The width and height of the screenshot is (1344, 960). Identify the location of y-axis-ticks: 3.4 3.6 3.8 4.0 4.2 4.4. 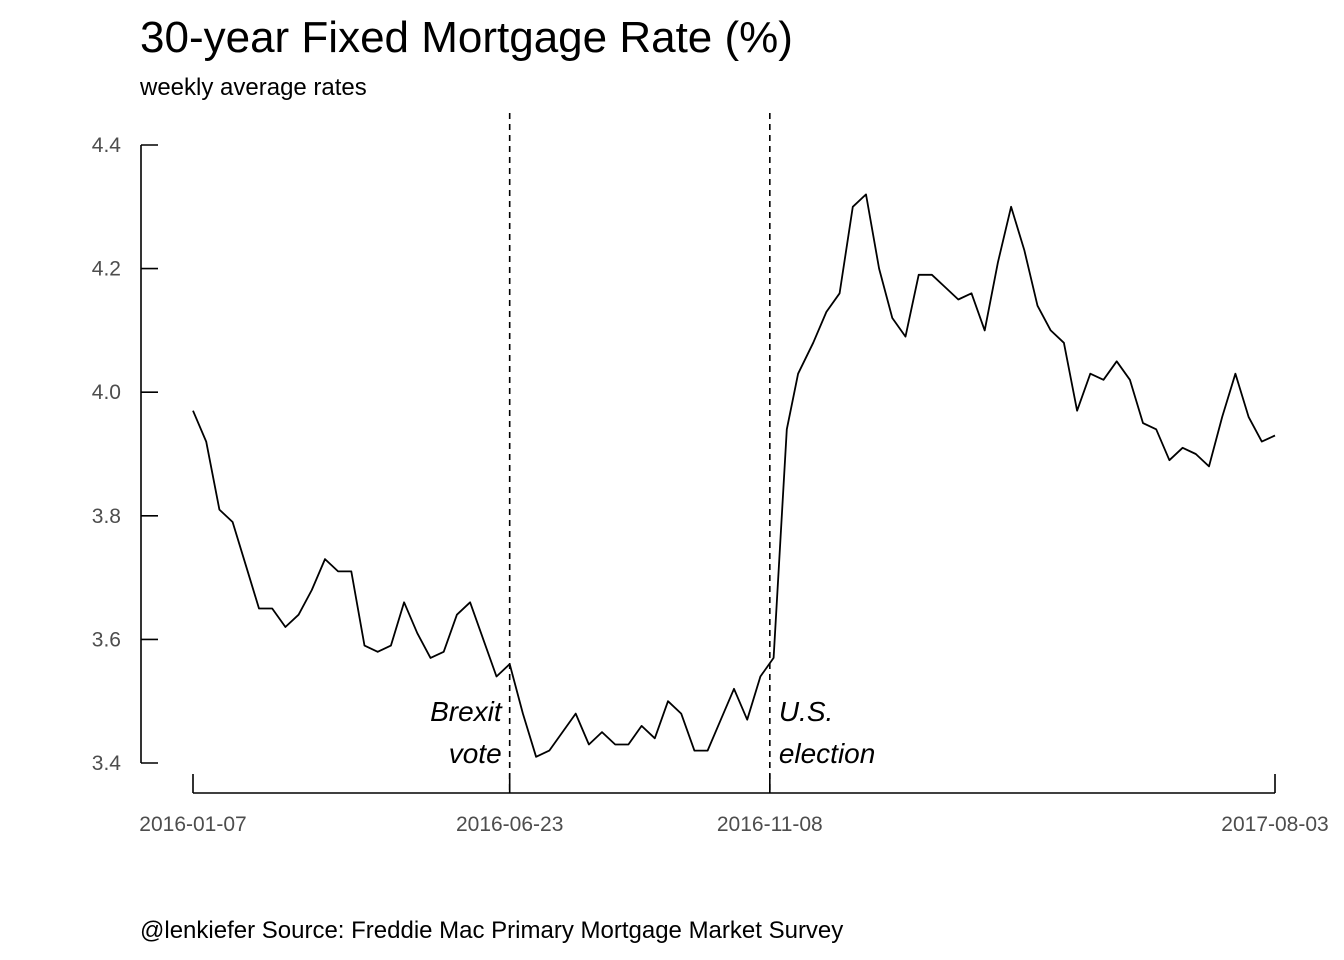
(125, 454).